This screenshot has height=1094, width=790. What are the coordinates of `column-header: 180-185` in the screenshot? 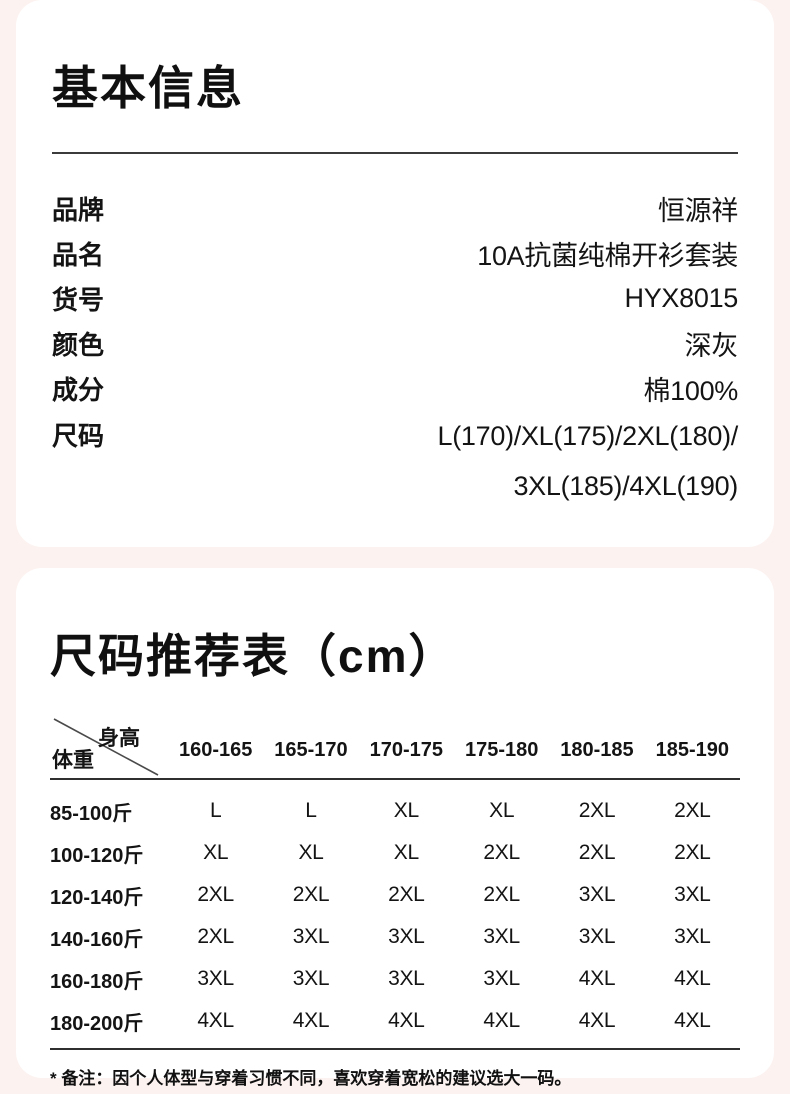 It's located at (597, 750).